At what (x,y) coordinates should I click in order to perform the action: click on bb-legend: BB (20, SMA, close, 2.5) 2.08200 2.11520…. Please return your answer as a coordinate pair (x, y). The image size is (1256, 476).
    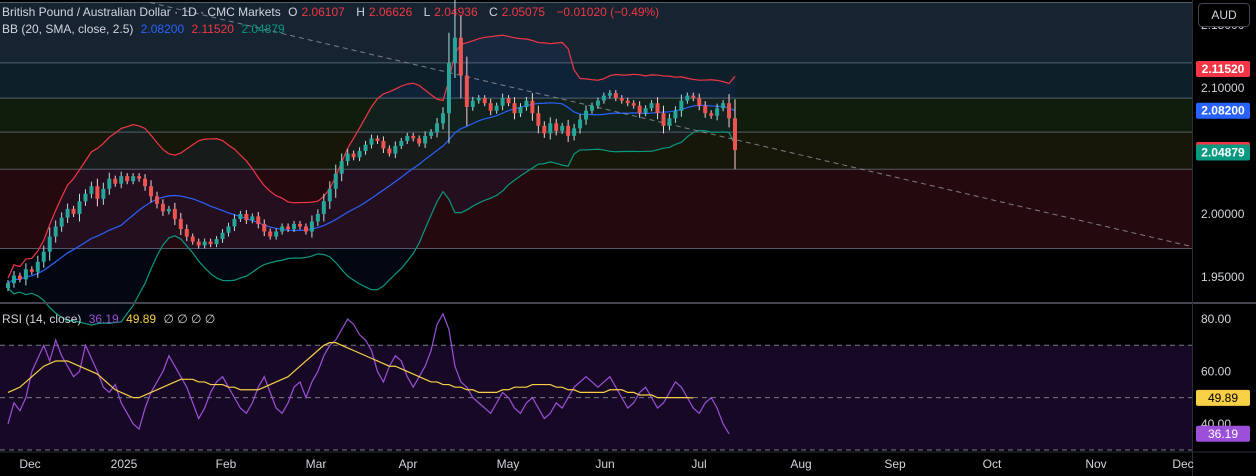
    Looking at the image, I should click on (145, 29).